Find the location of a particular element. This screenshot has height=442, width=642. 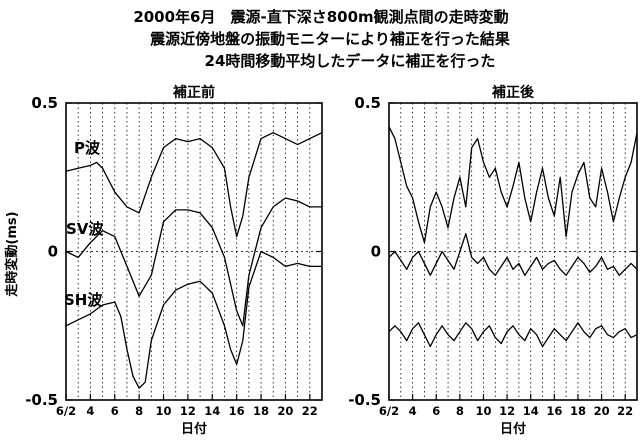

series-label: P波 is located at coordinates (87, 148).